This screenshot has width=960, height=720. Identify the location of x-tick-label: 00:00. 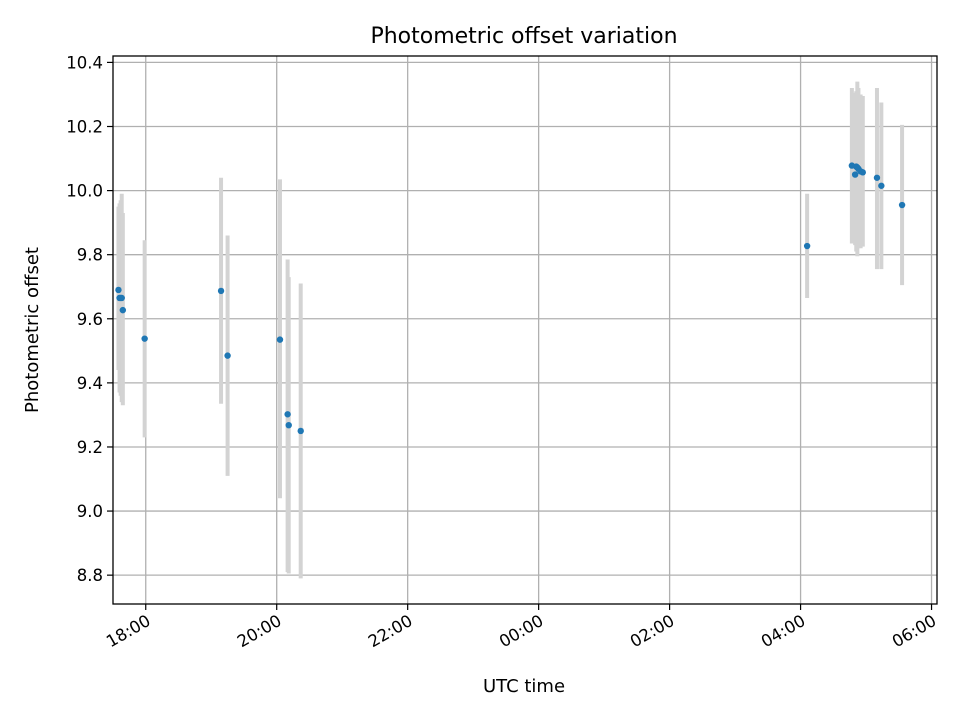
(521, 631).